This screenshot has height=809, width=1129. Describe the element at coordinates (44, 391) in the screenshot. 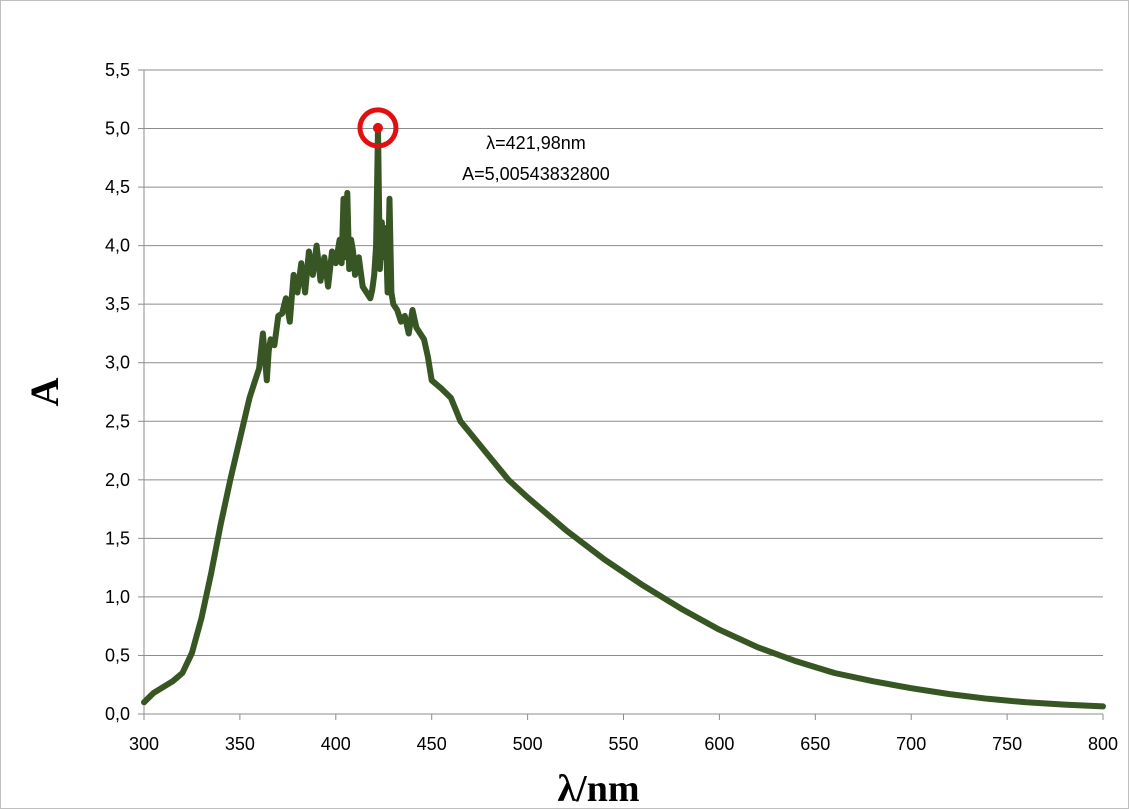

I see `y-axis-title: A` at that location.